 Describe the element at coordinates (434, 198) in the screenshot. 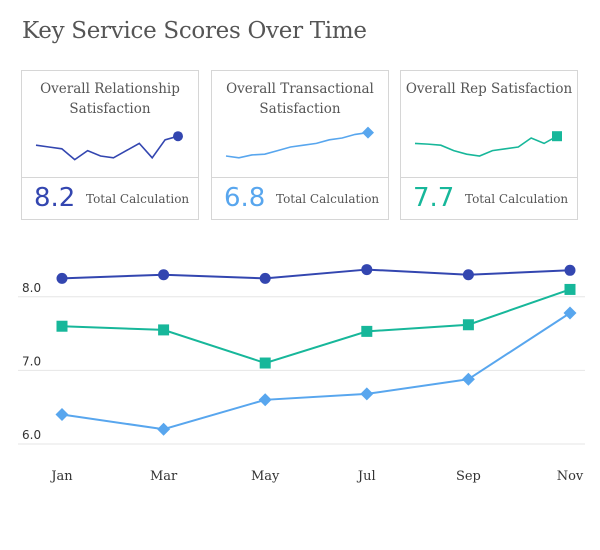

I see `card-value: 7.7` at that location.